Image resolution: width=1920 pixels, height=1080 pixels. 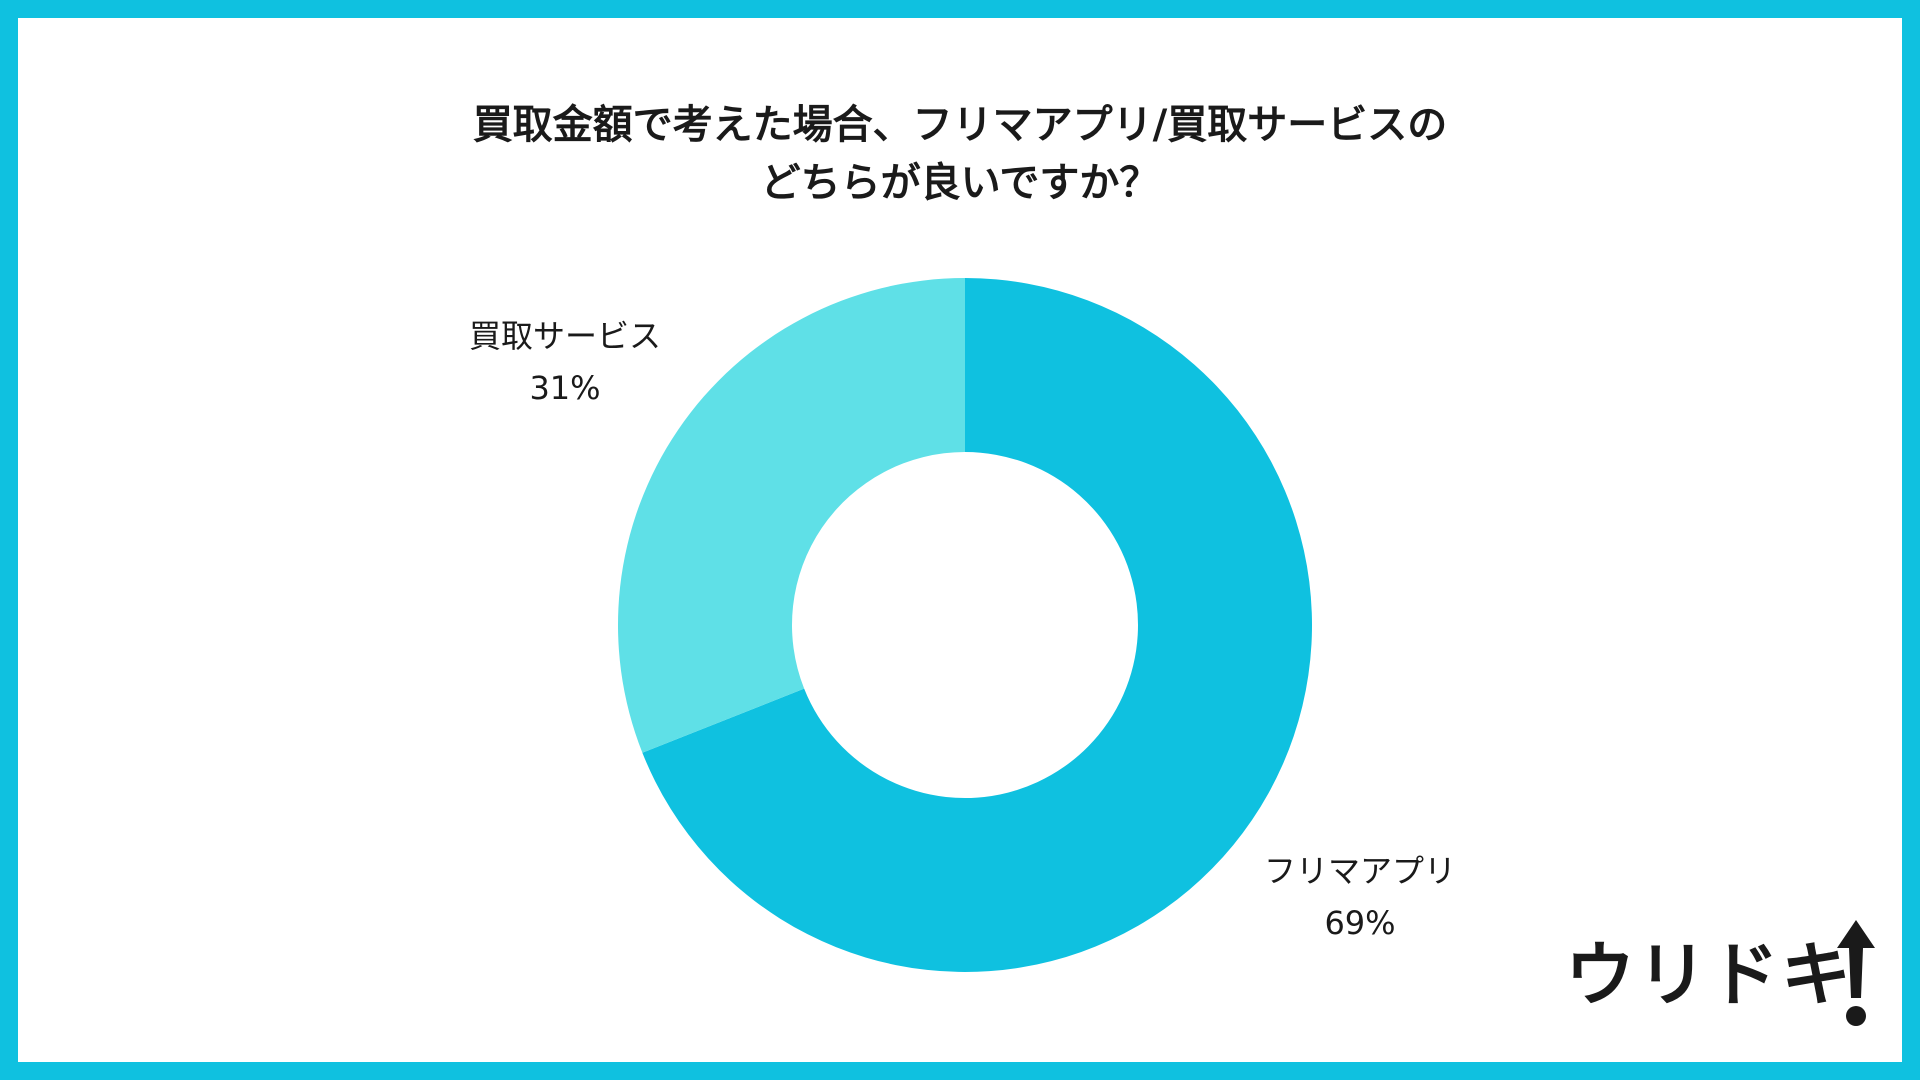 What do you see at coordinates (960, 183) in the screenshot?
I see `chart-title-line-2: どちらが良いですか？` at bounding box center [960, 183].